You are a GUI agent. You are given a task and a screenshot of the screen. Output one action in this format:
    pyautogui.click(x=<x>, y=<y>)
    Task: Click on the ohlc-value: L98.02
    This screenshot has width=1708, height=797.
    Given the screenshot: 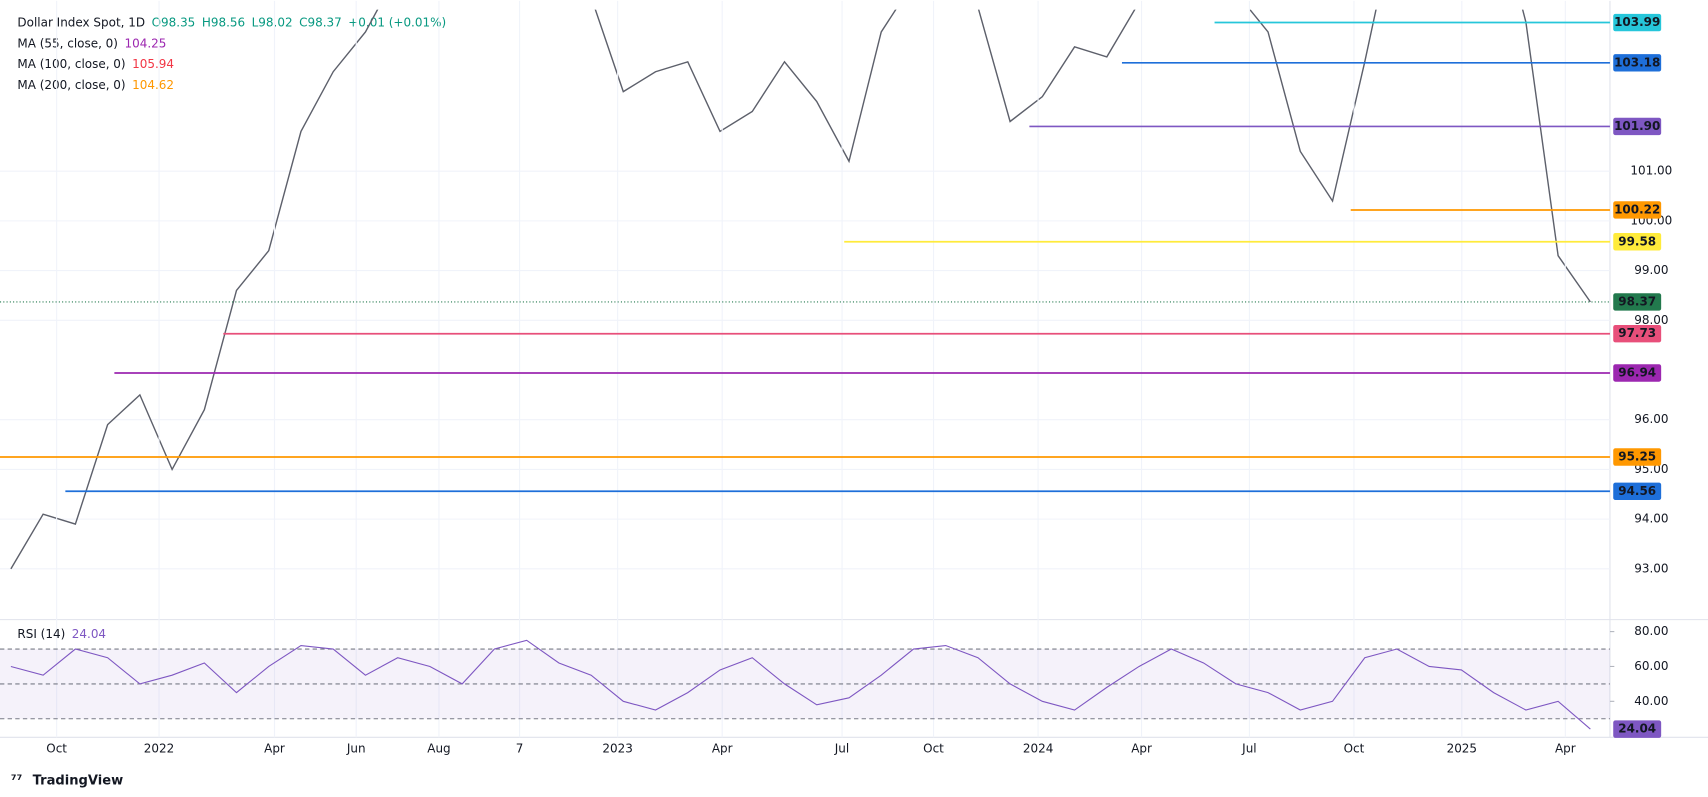 What is the action you would take?
    pyautogui.click(x=272, y=22)
    